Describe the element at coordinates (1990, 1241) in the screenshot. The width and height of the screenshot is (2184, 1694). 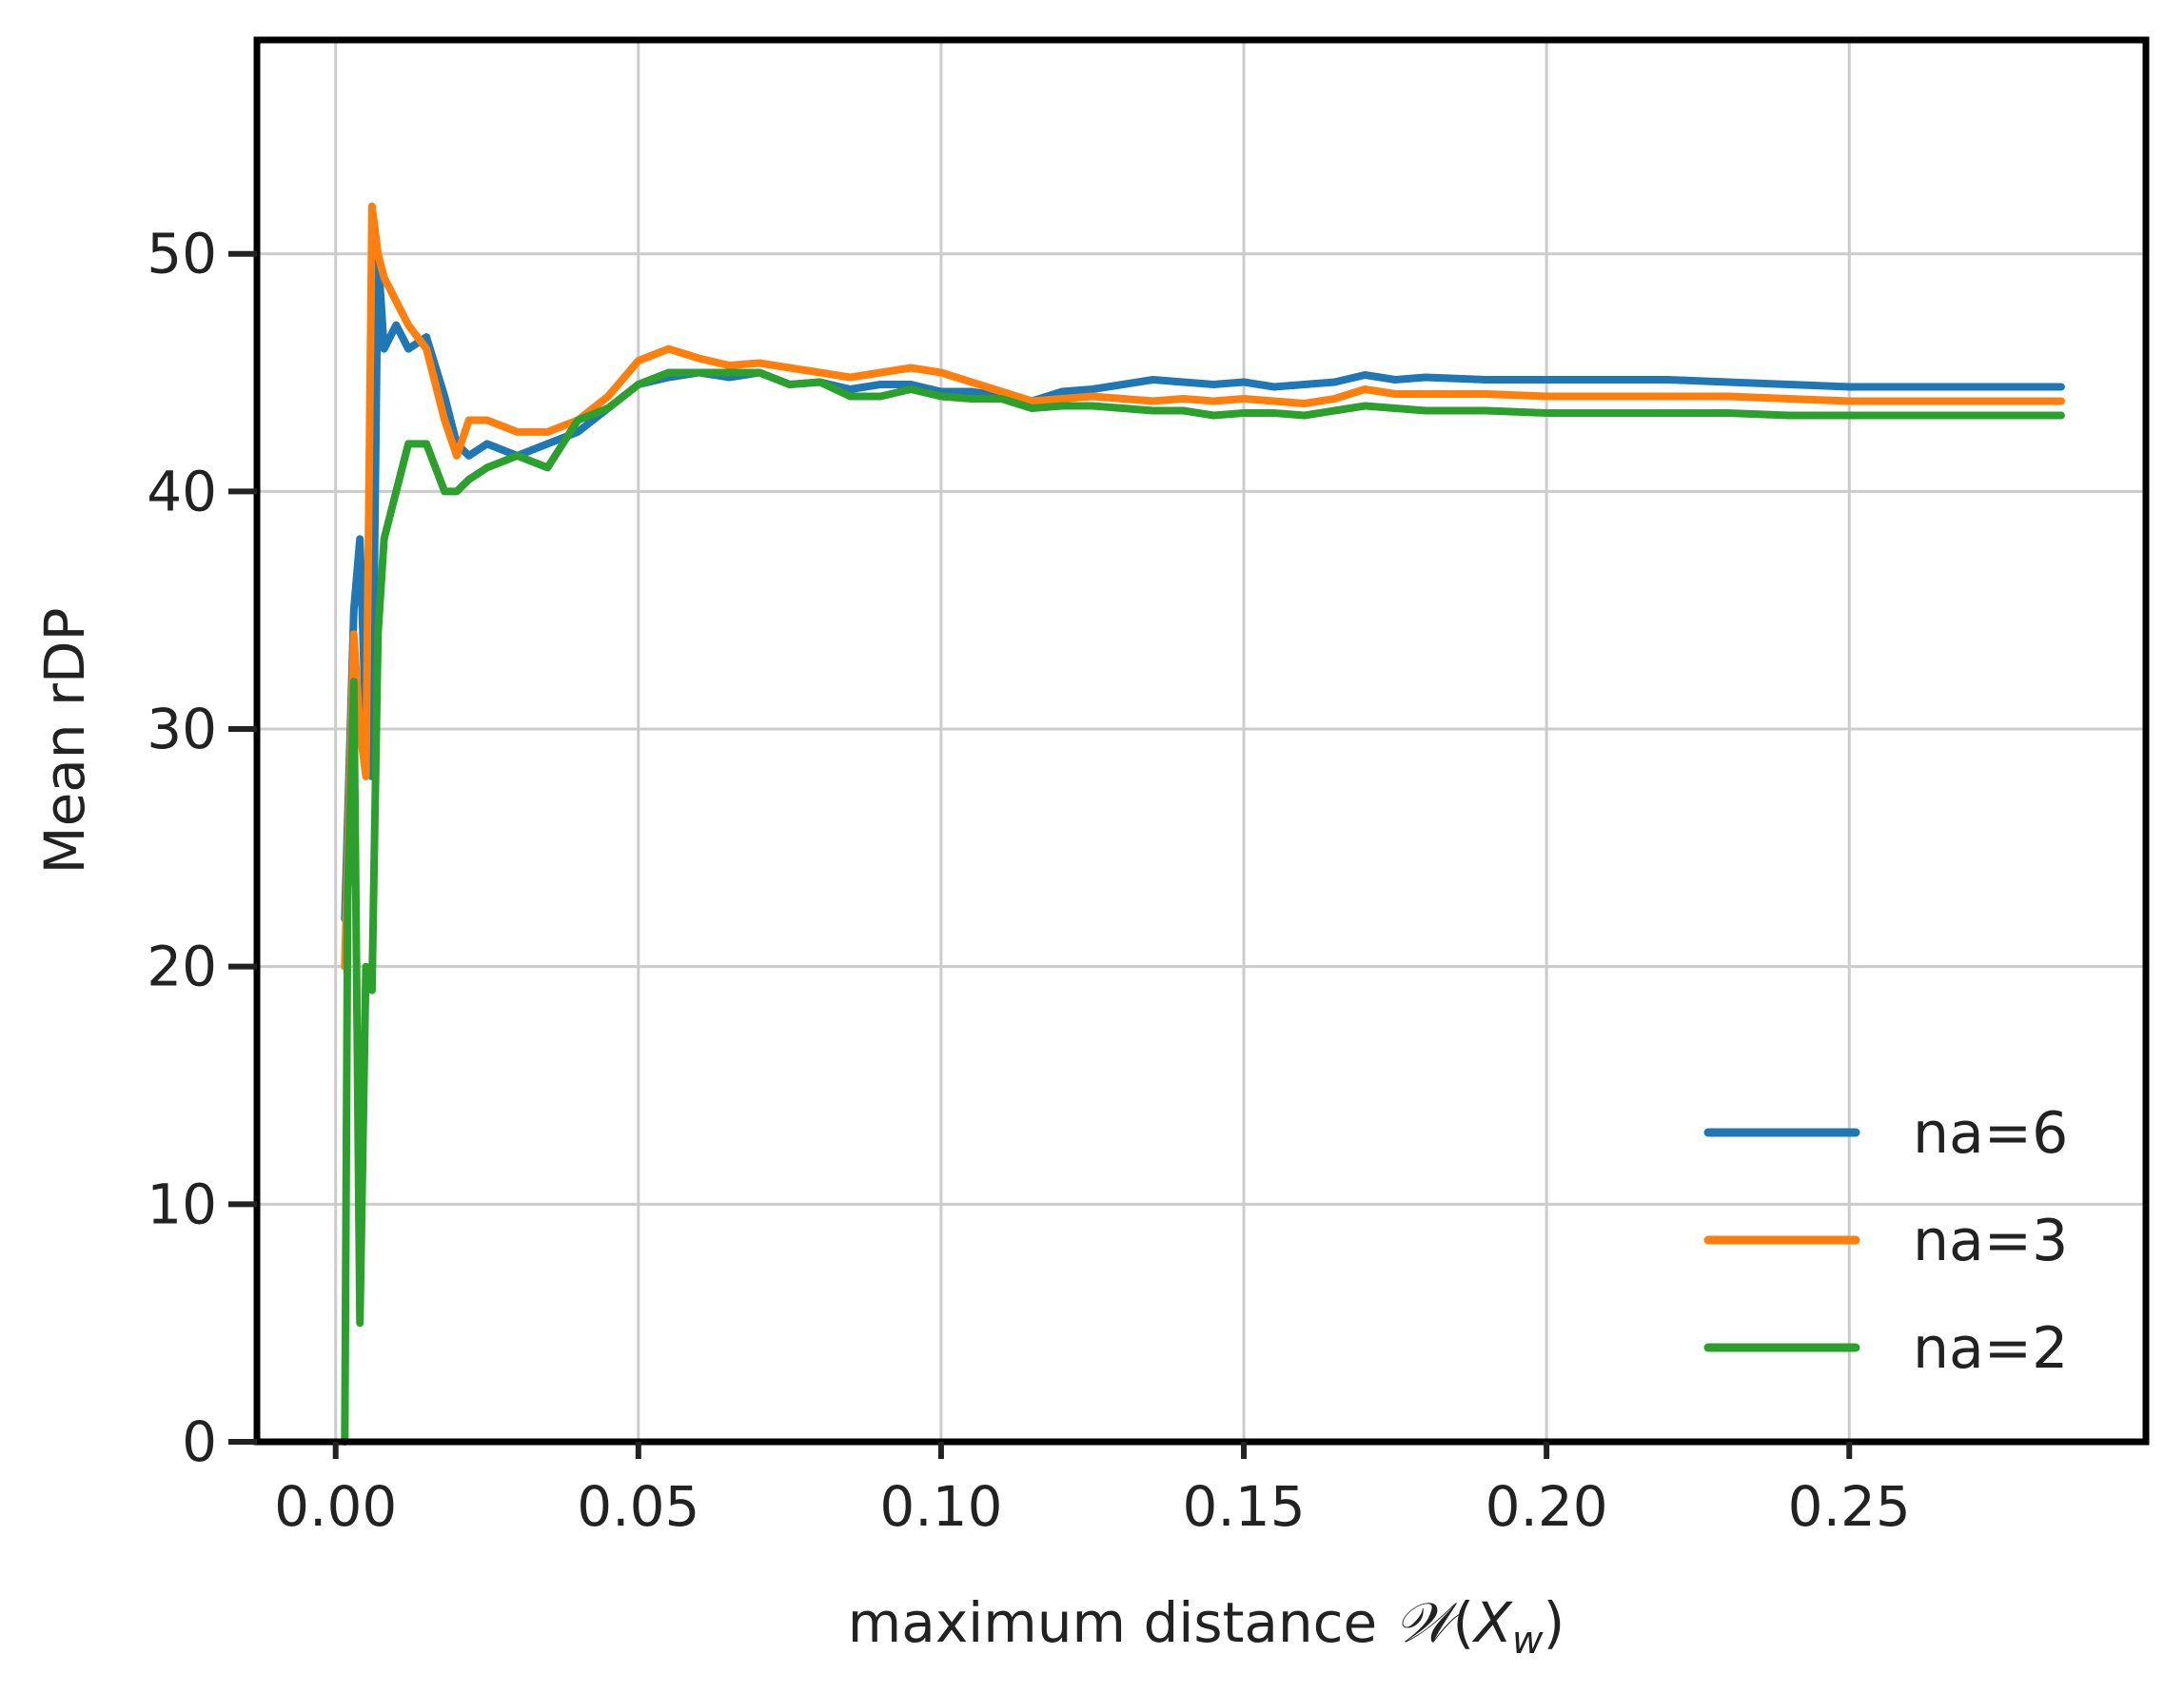
I see `legend-label-1: na=3` at that location.